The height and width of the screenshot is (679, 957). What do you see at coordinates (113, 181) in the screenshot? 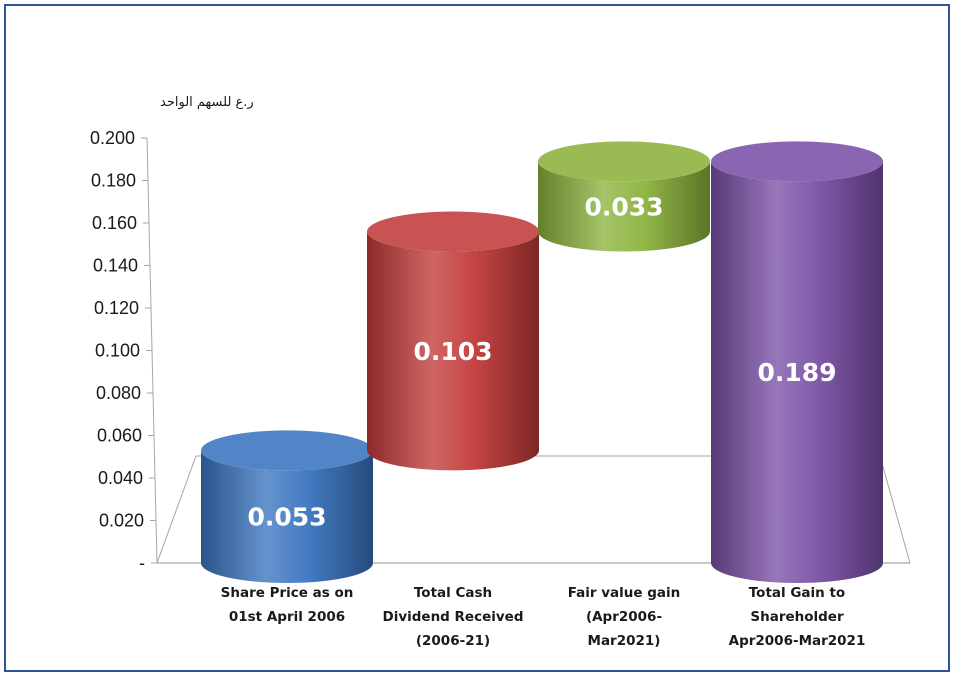
I see `y-tick-label: 0.180` at bounding box center [113, 181].